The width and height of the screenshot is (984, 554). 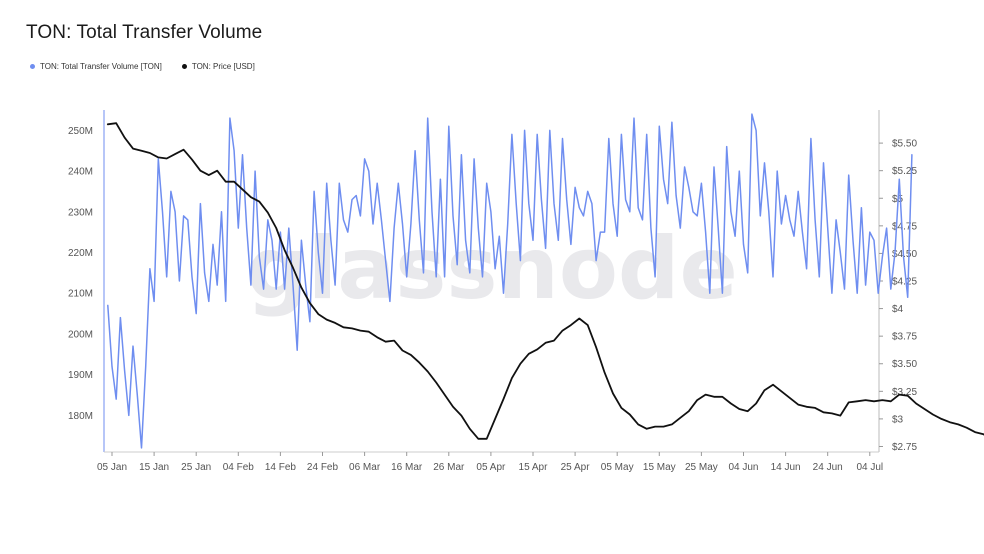 What do you see at coordinates (449, 467) in the screenshot?
I see `x-tick-label: 26 Mar` at bounding box center [449, 467].